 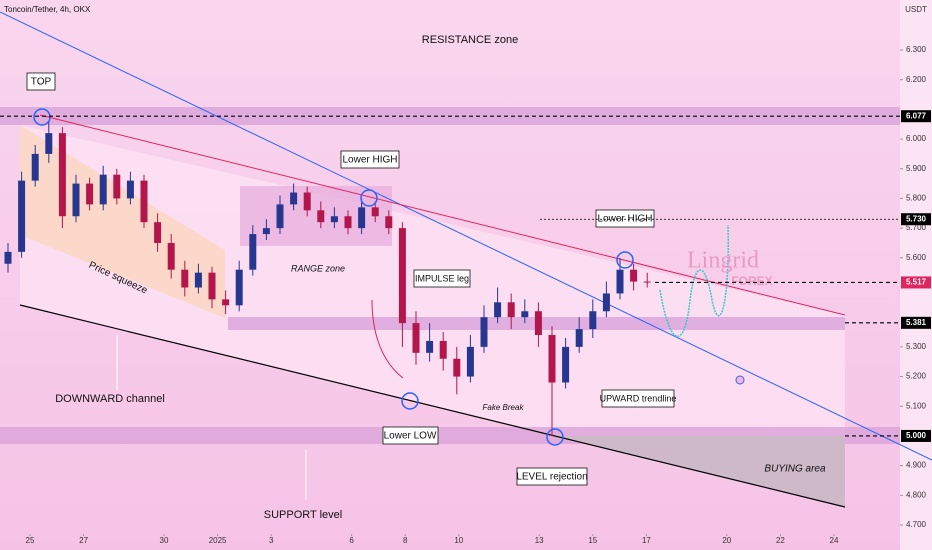 I want to click on y-tick-label: 5.200, so click(x=916, y=376).